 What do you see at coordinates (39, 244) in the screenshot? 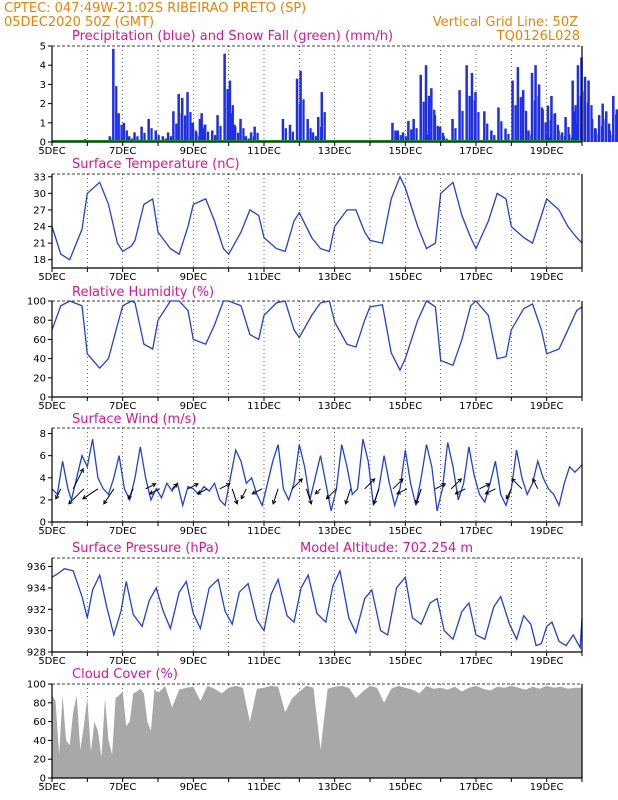
I see `y-tick-label: 21` at bounding box center [39, 244].